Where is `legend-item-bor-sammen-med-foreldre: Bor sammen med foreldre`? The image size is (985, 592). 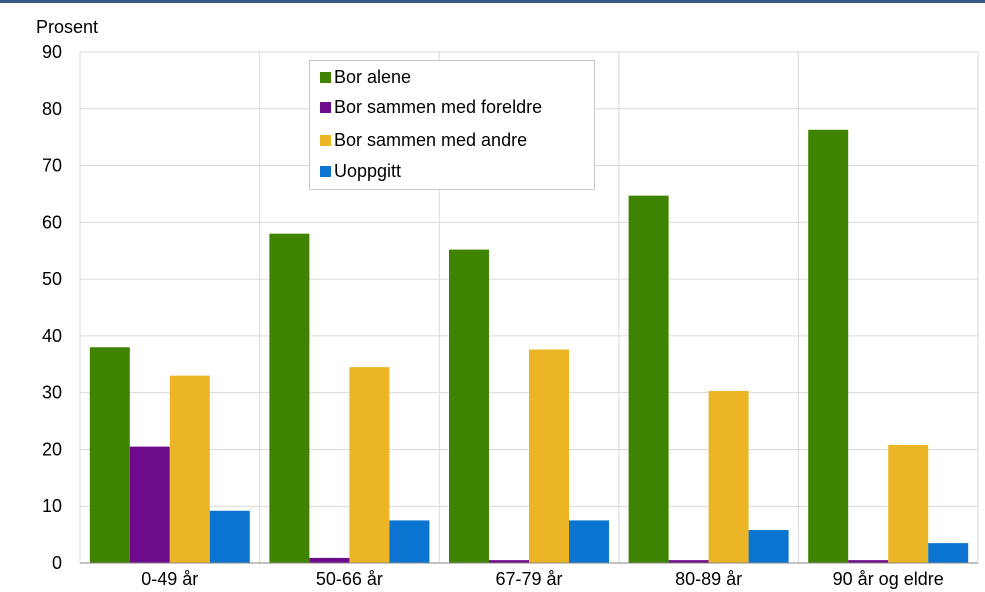
legend-item-bor-sammen-med-foreldre: Bor sammen med foreldre is located at coordinates (431, 107).